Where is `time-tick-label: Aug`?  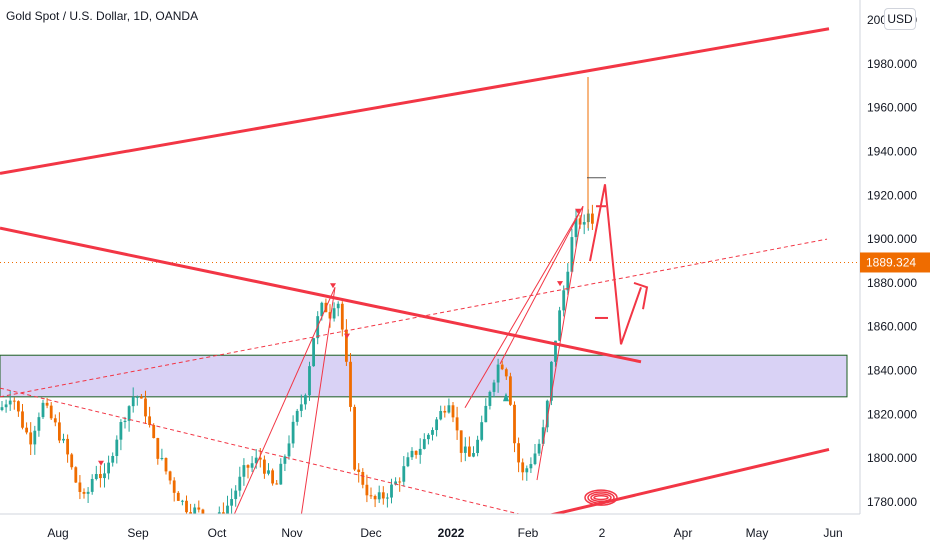 time-tick-label: Aug is located at coordinates (57, 533).